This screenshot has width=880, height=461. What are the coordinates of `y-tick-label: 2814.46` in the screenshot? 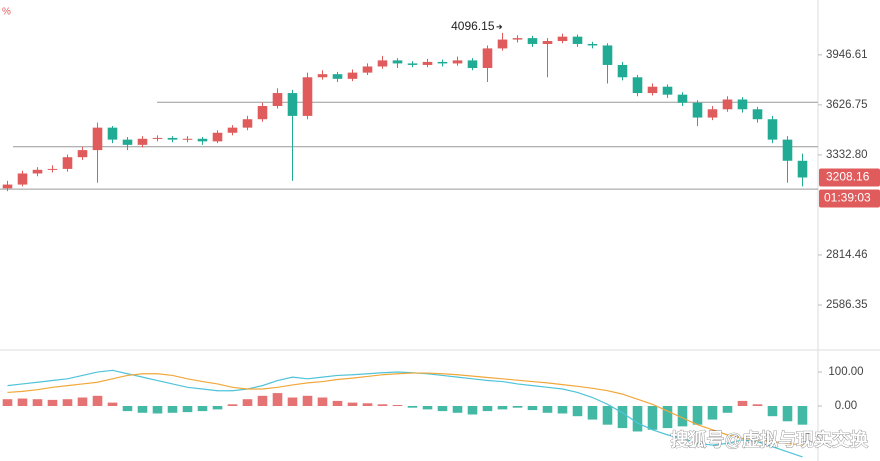 It's located at (847, 255).